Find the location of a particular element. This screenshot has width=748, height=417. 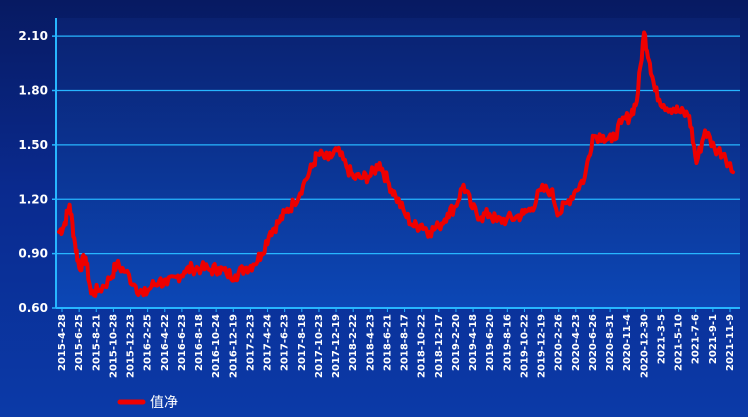

legend: 值净 is located at coordinates (147, 403).